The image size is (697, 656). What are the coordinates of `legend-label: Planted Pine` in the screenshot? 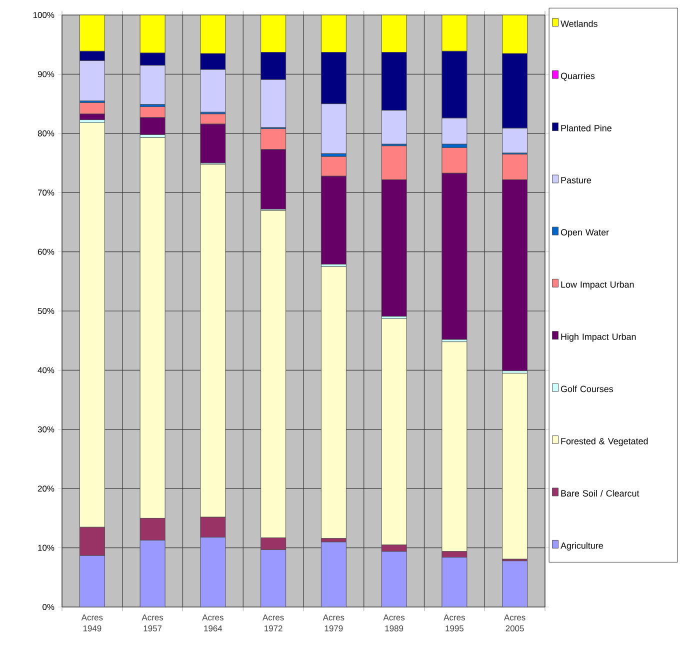 It's located at (586, 128).